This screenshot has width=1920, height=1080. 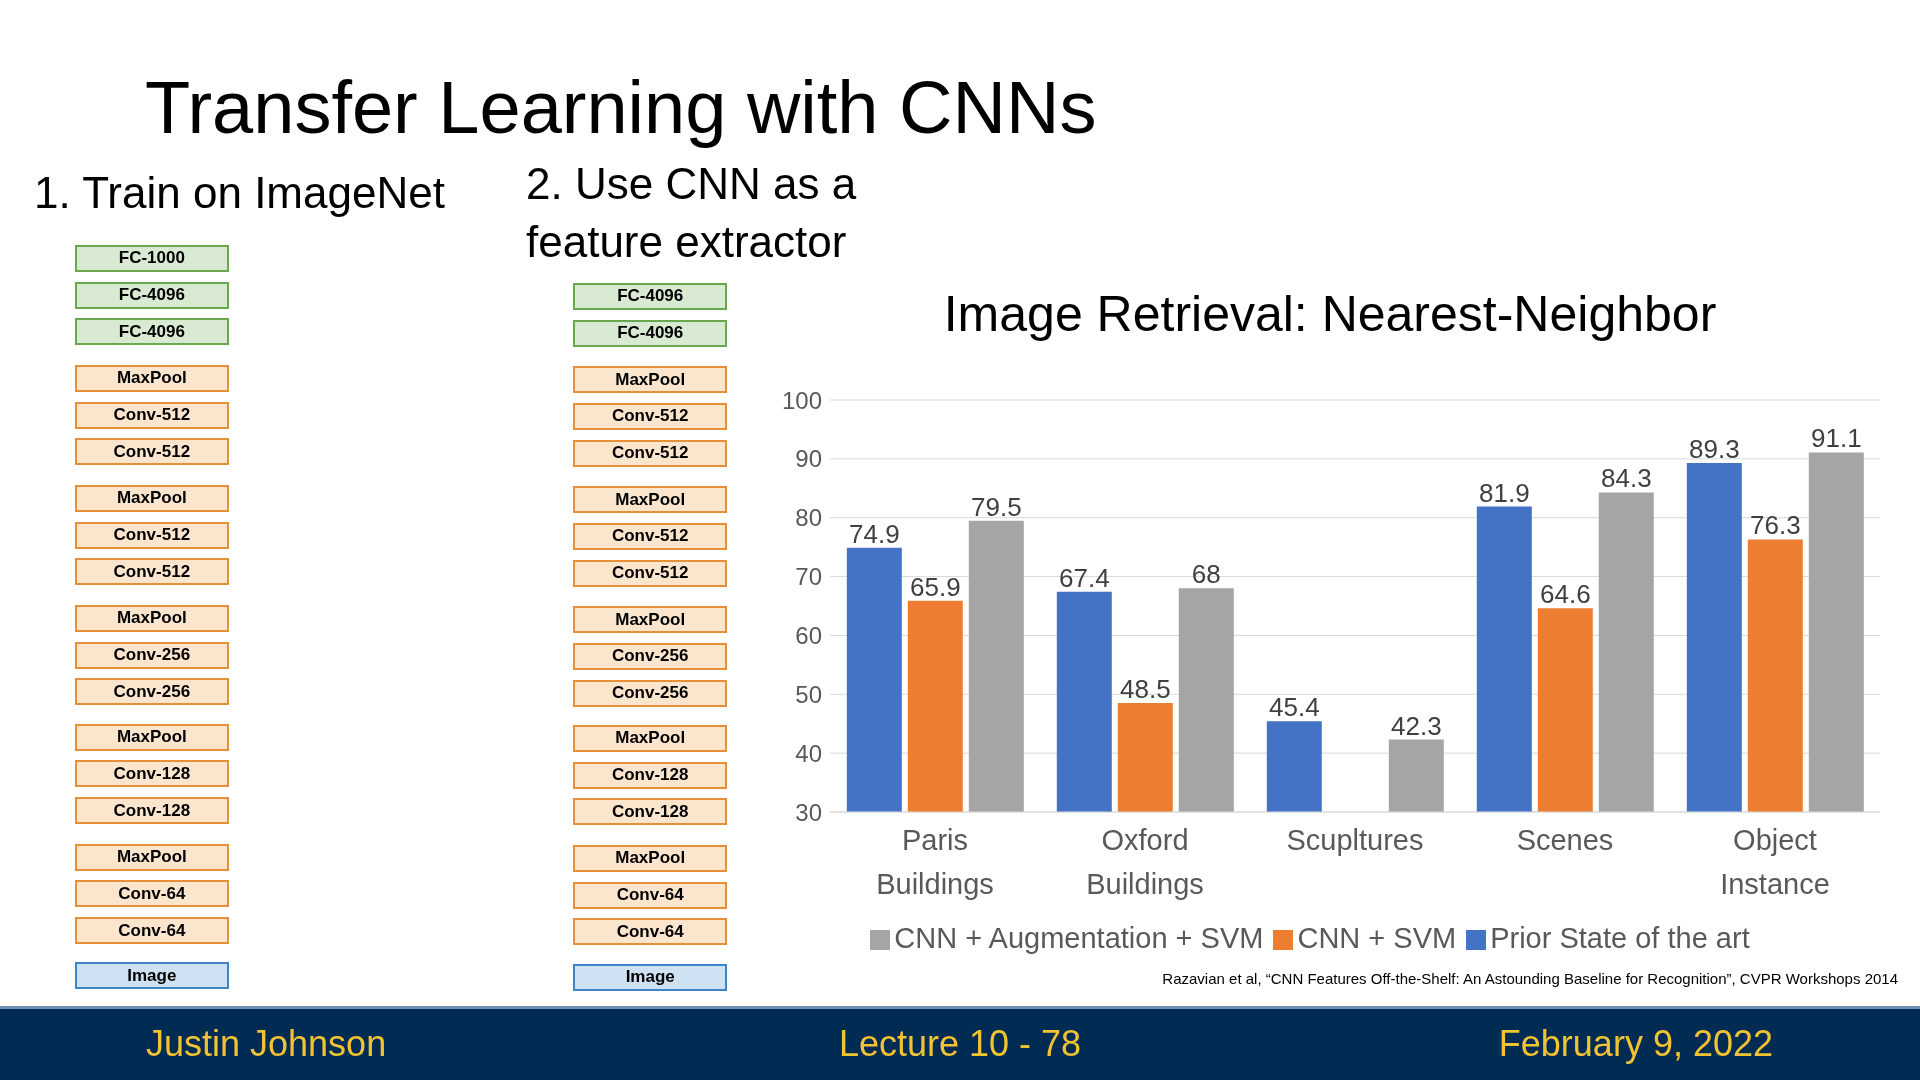 What do you see at coordinates (266, 1044) in the screenshot?
I see `text: Justin Johnson` at bounding box center [266, 1044].